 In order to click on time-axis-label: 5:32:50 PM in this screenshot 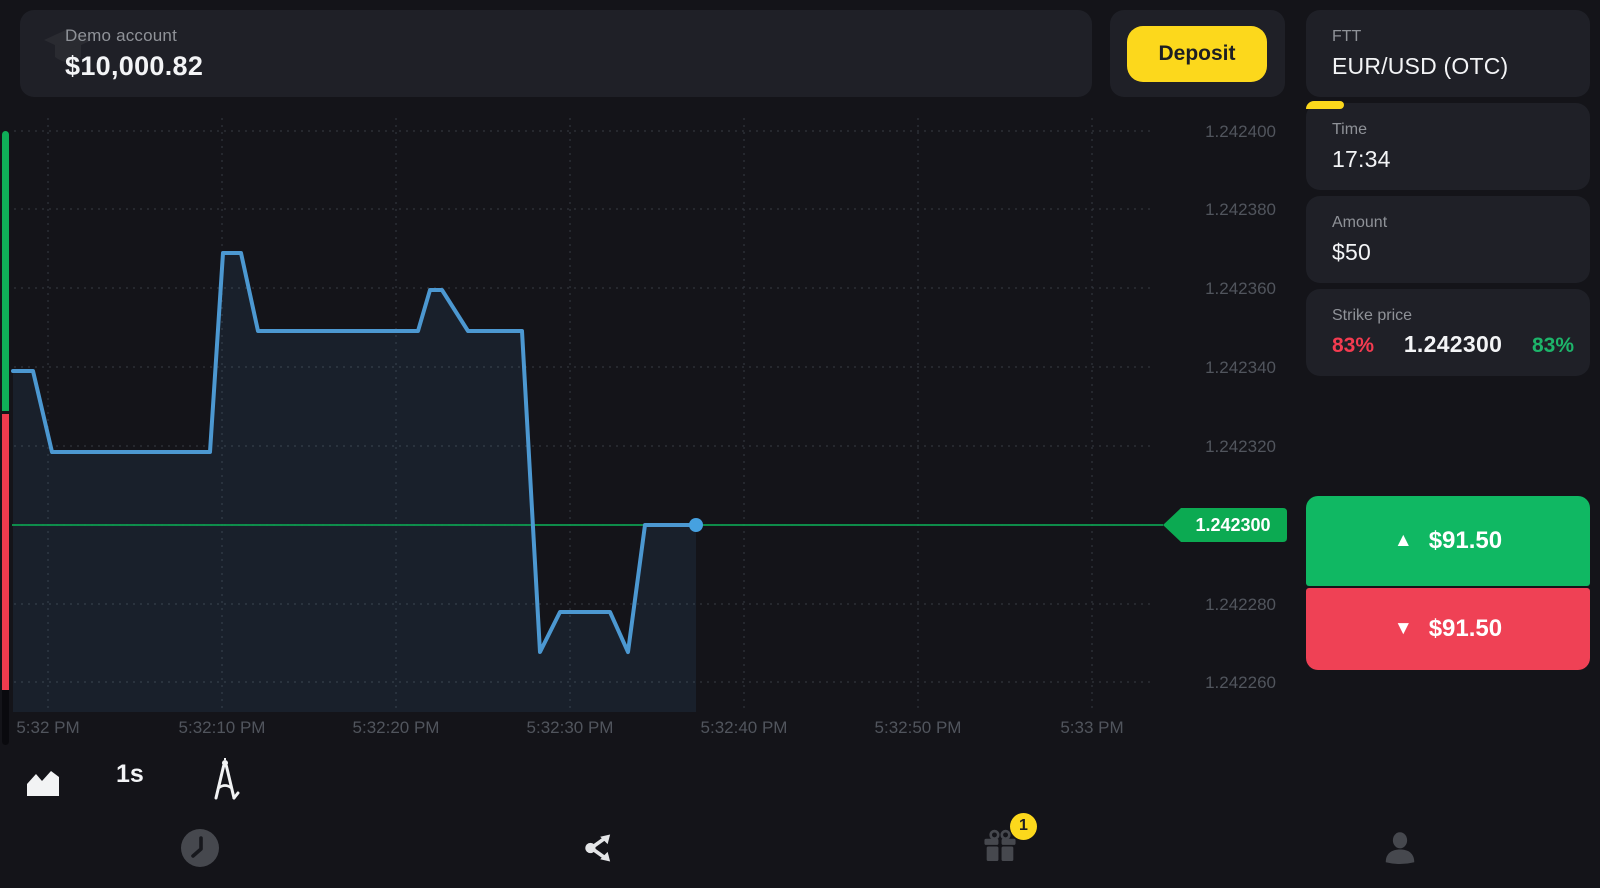, I will do `click(918, 727)`.